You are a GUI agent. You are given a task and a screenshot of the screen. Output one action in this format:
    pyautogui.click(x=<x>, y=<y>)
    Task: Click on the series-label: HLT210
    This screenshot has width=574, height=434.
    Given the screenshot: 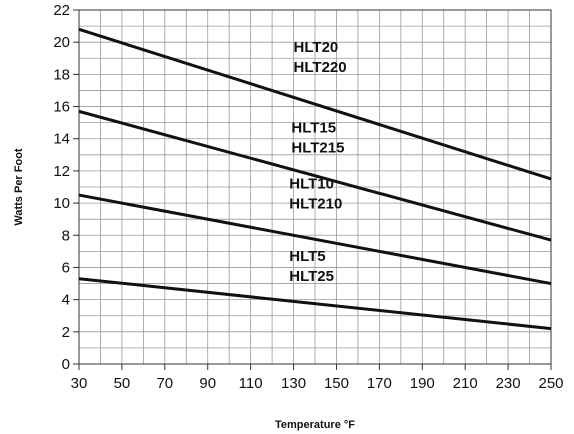 What is the action you would take?
    pyautogui.click(x=315, y=204)
    